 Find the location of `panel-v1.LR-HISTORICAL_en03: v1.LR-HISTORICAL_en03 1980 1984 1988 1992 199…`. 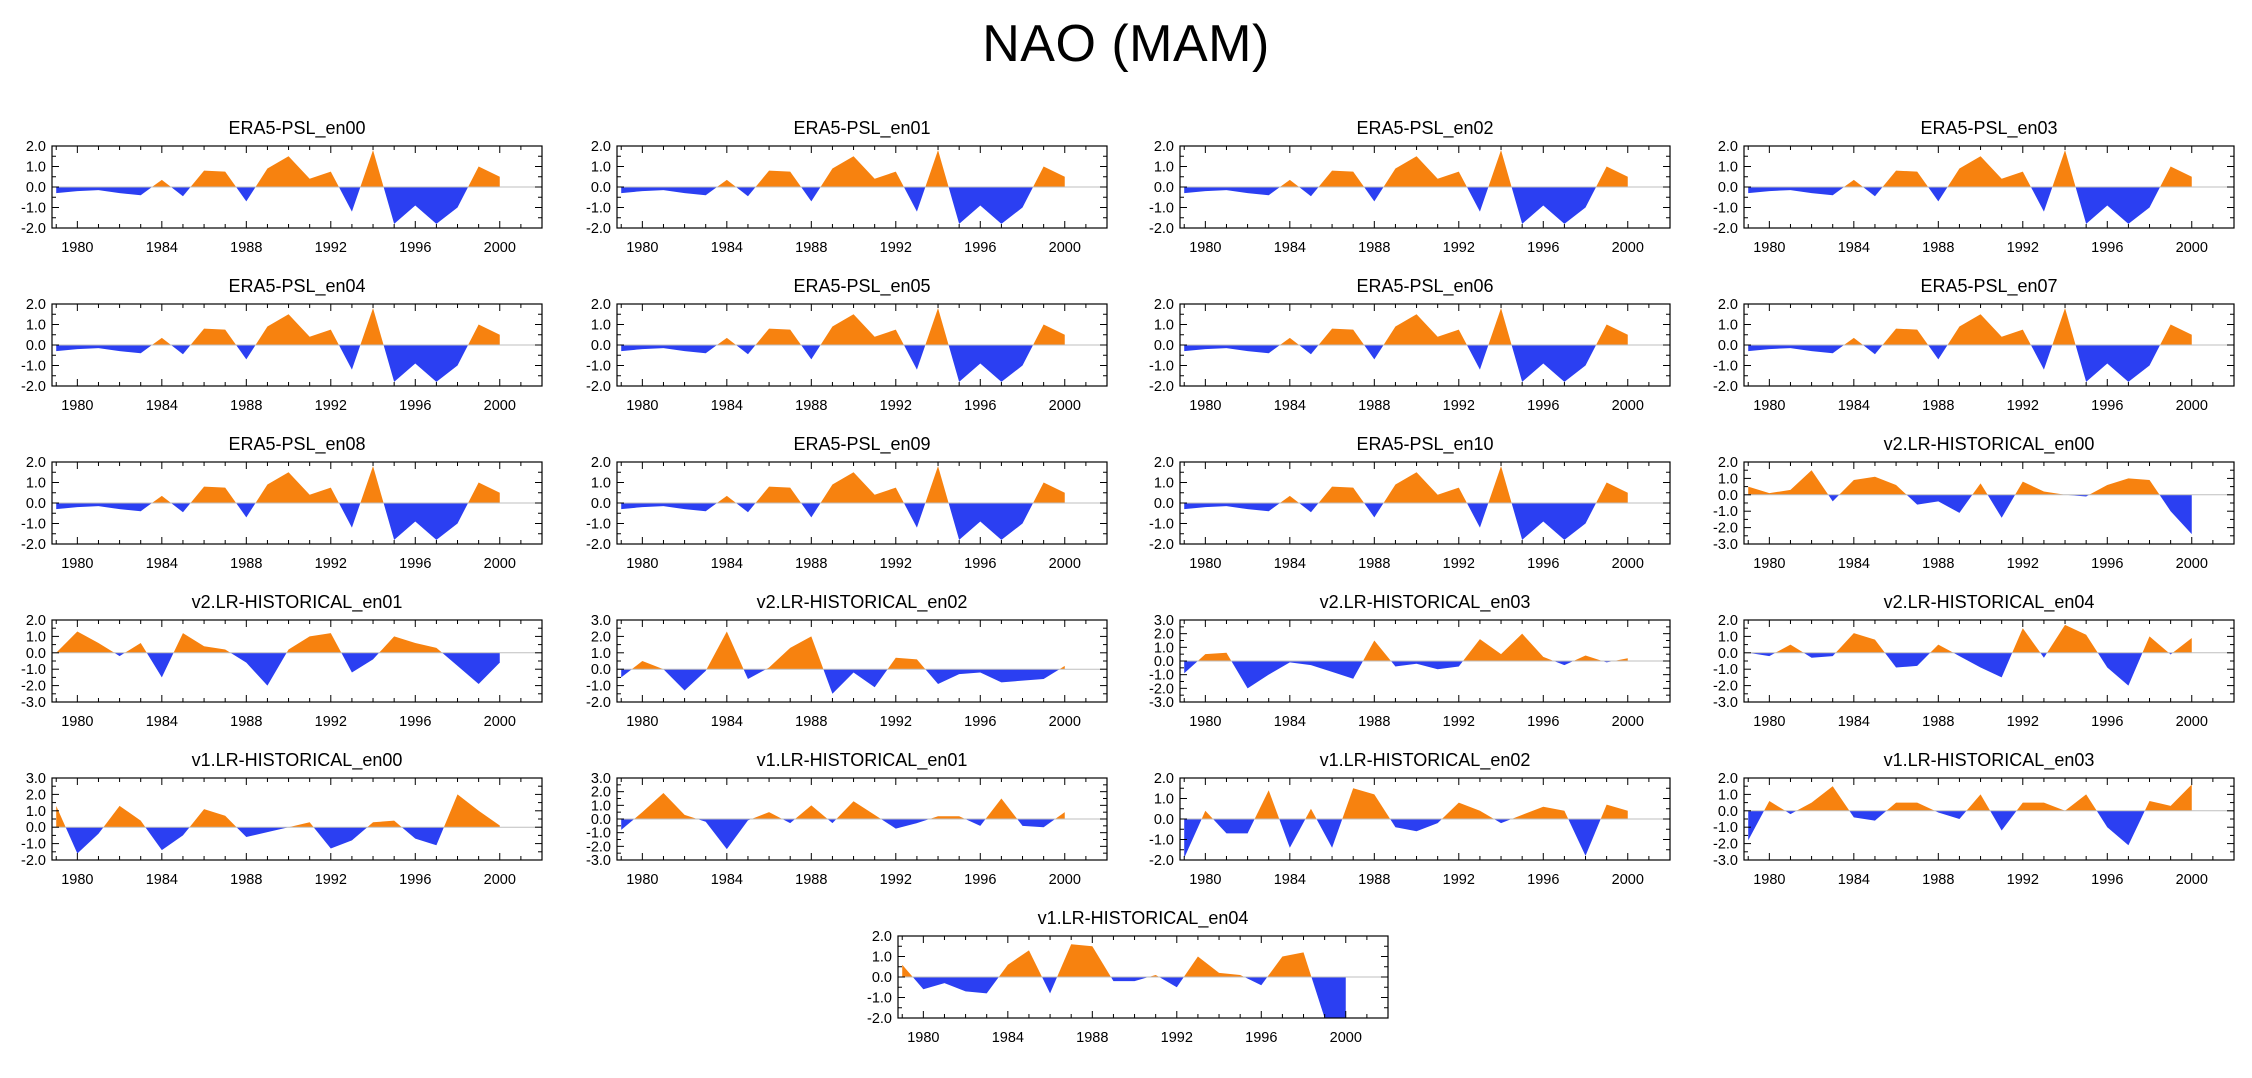

panel-v1.LR-HISTORICAL_en03: v1.LR-HISTORICAL_en03 1980 1984 1988 1992 199… is located at coordinates (1968, 822).